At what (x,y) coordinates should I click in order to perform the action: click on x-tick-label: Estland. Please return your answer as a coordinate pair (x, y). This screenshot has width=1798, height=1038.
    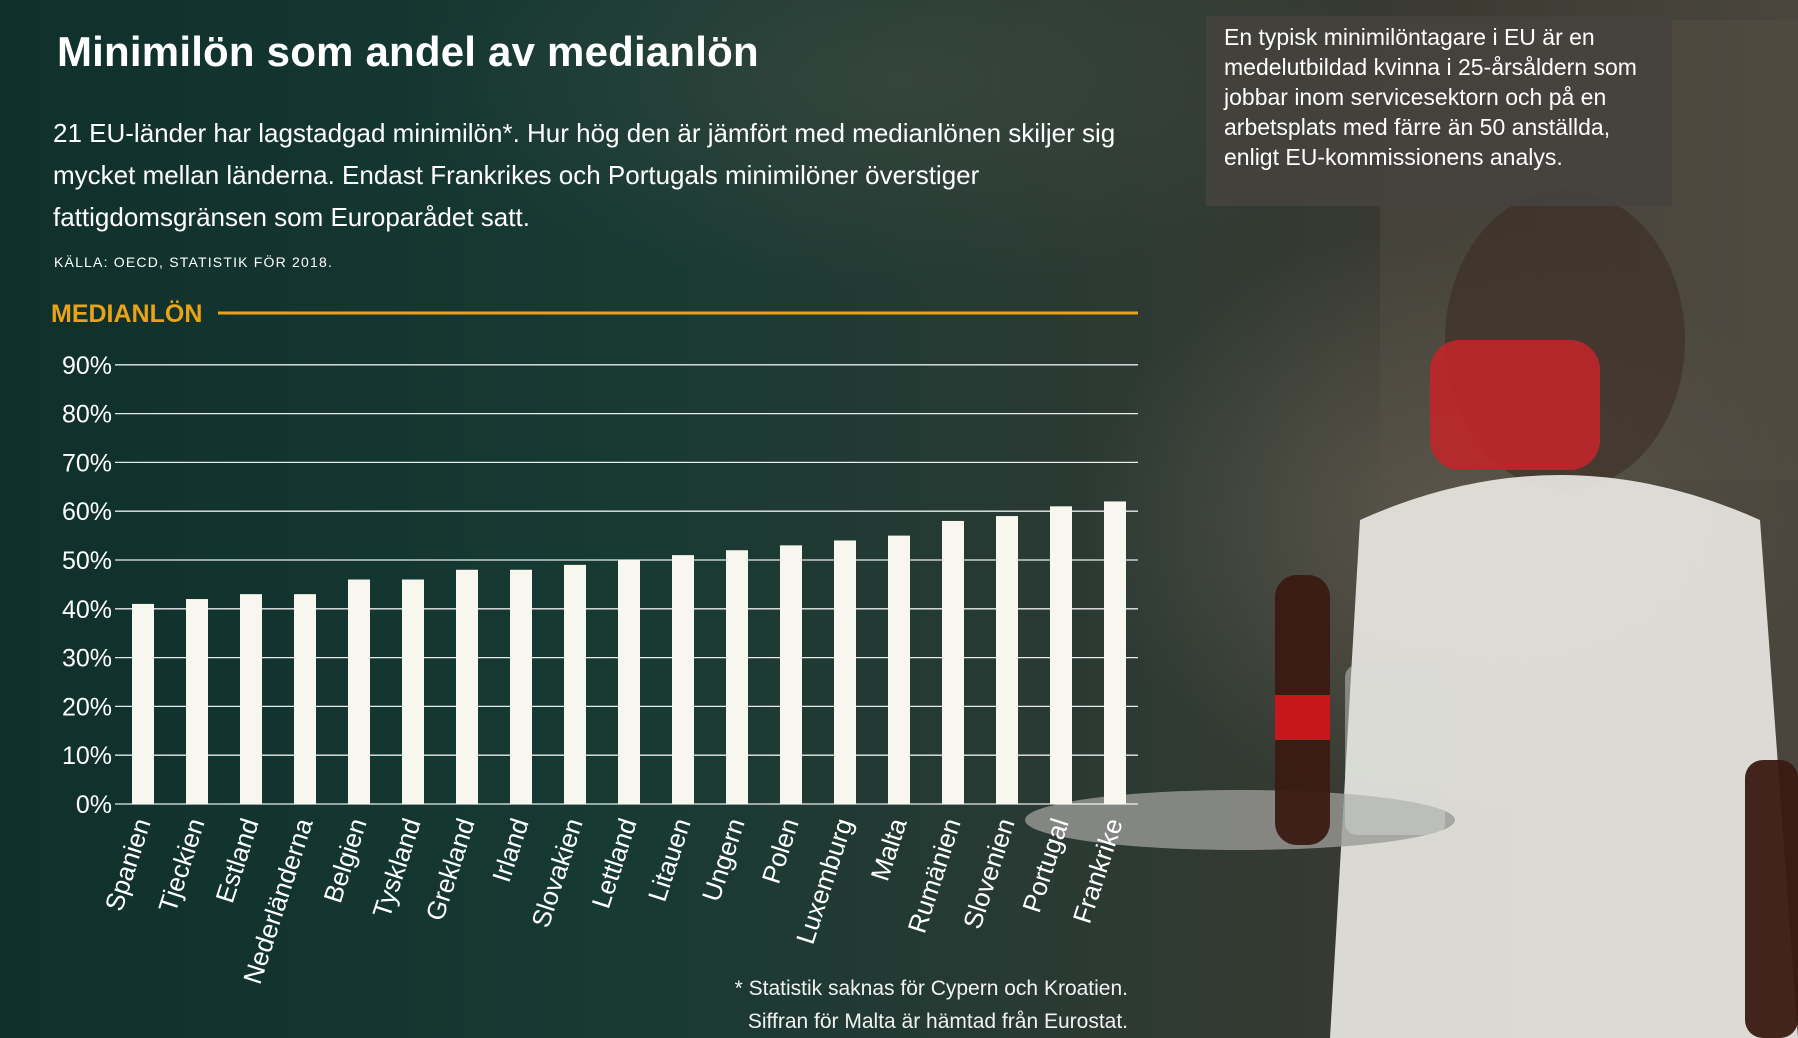
    Looking at the image, I should click on (236, 861).